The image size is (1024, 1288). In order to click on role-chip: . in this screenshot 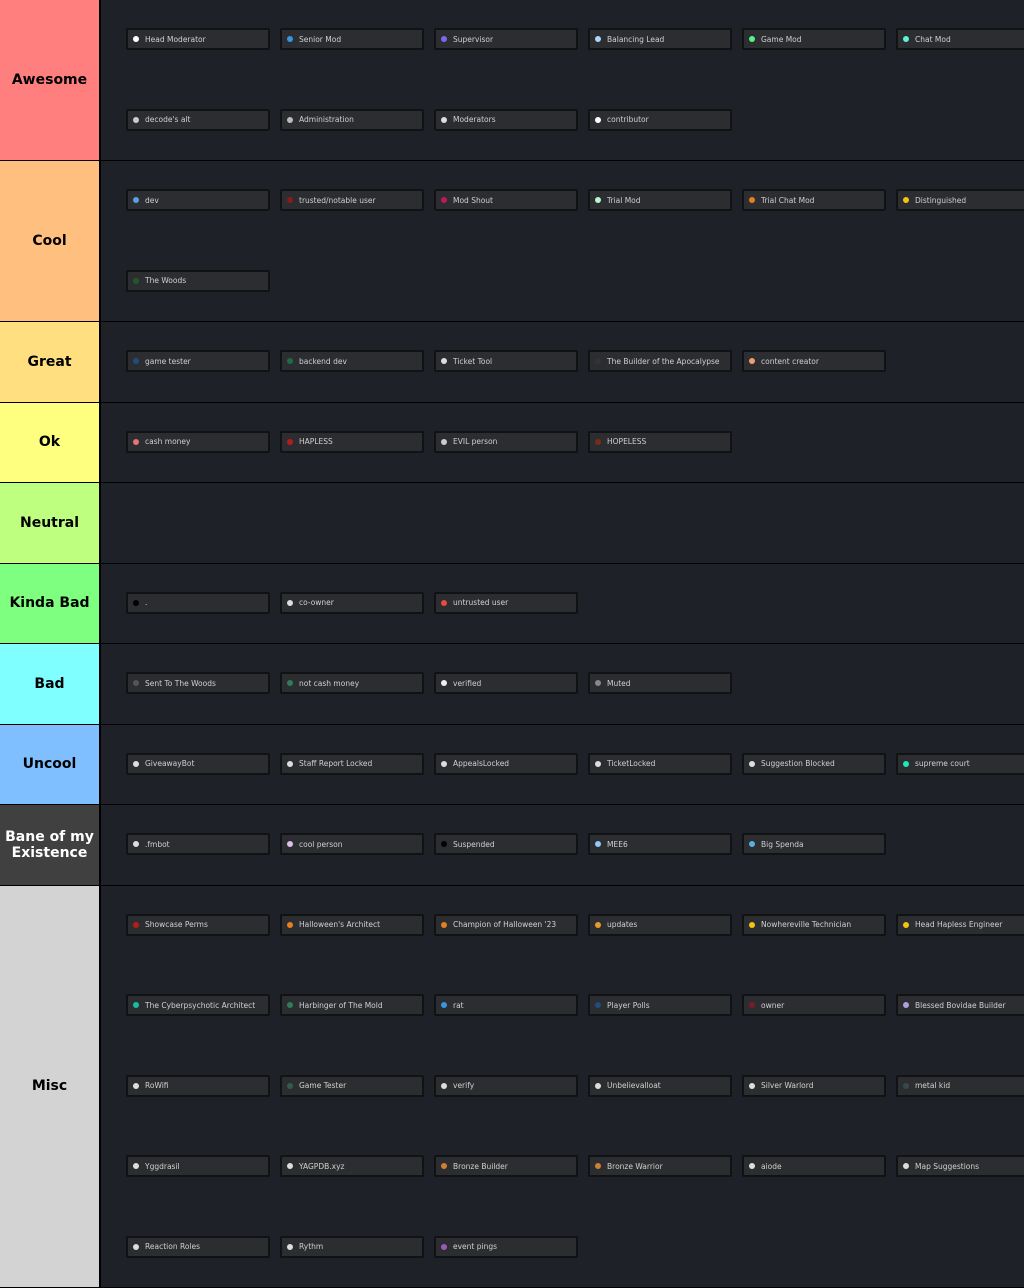, I will do `click(198, 602)`.